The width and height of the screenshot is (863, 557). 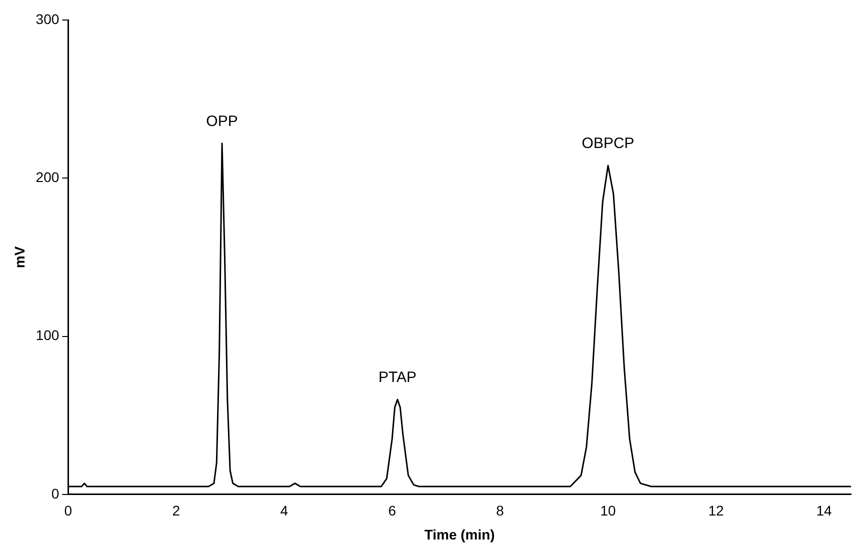 What do you see at coordinates (500, 510) in the screenshot?
I see `x-tick-label: 8` at bounding box center [500, 510].